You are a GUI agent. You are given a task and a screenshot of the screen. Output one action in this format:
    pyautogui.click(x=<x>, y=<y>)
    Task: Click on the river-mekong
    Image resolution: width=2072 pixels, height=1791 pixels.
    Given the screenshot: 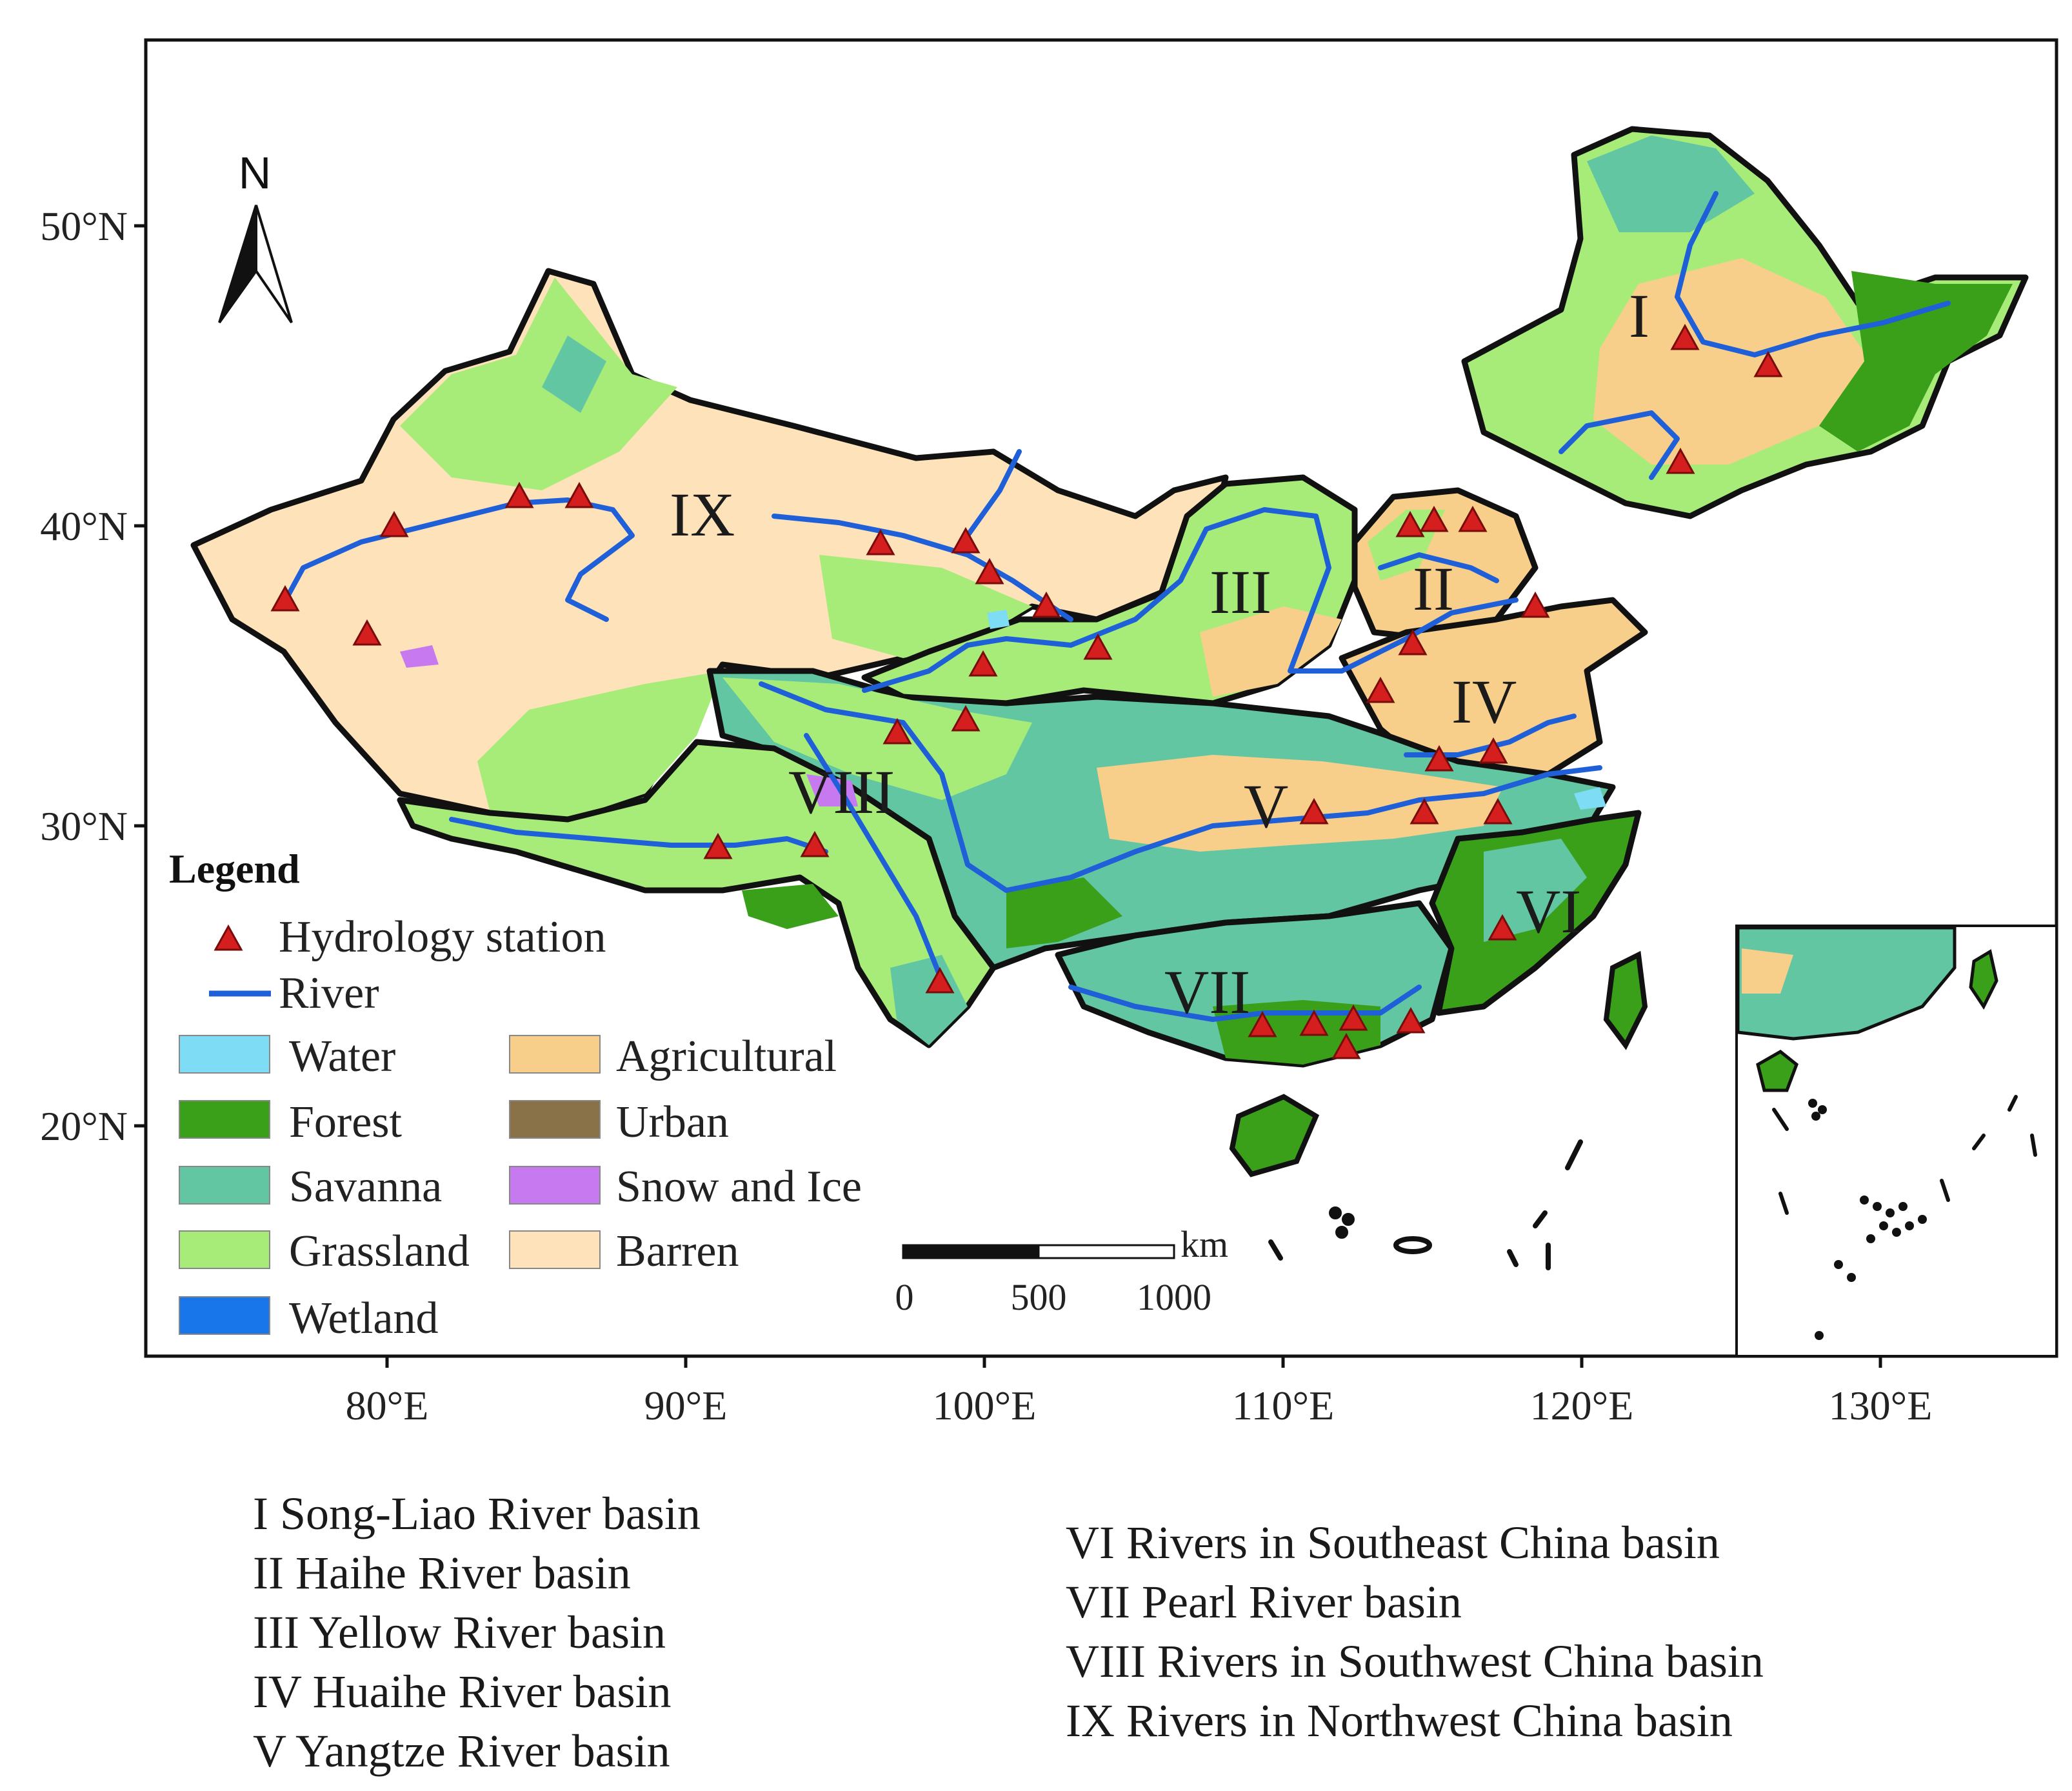 What is the action you would take?
    pyautogui.click(x=874, y=858)
    